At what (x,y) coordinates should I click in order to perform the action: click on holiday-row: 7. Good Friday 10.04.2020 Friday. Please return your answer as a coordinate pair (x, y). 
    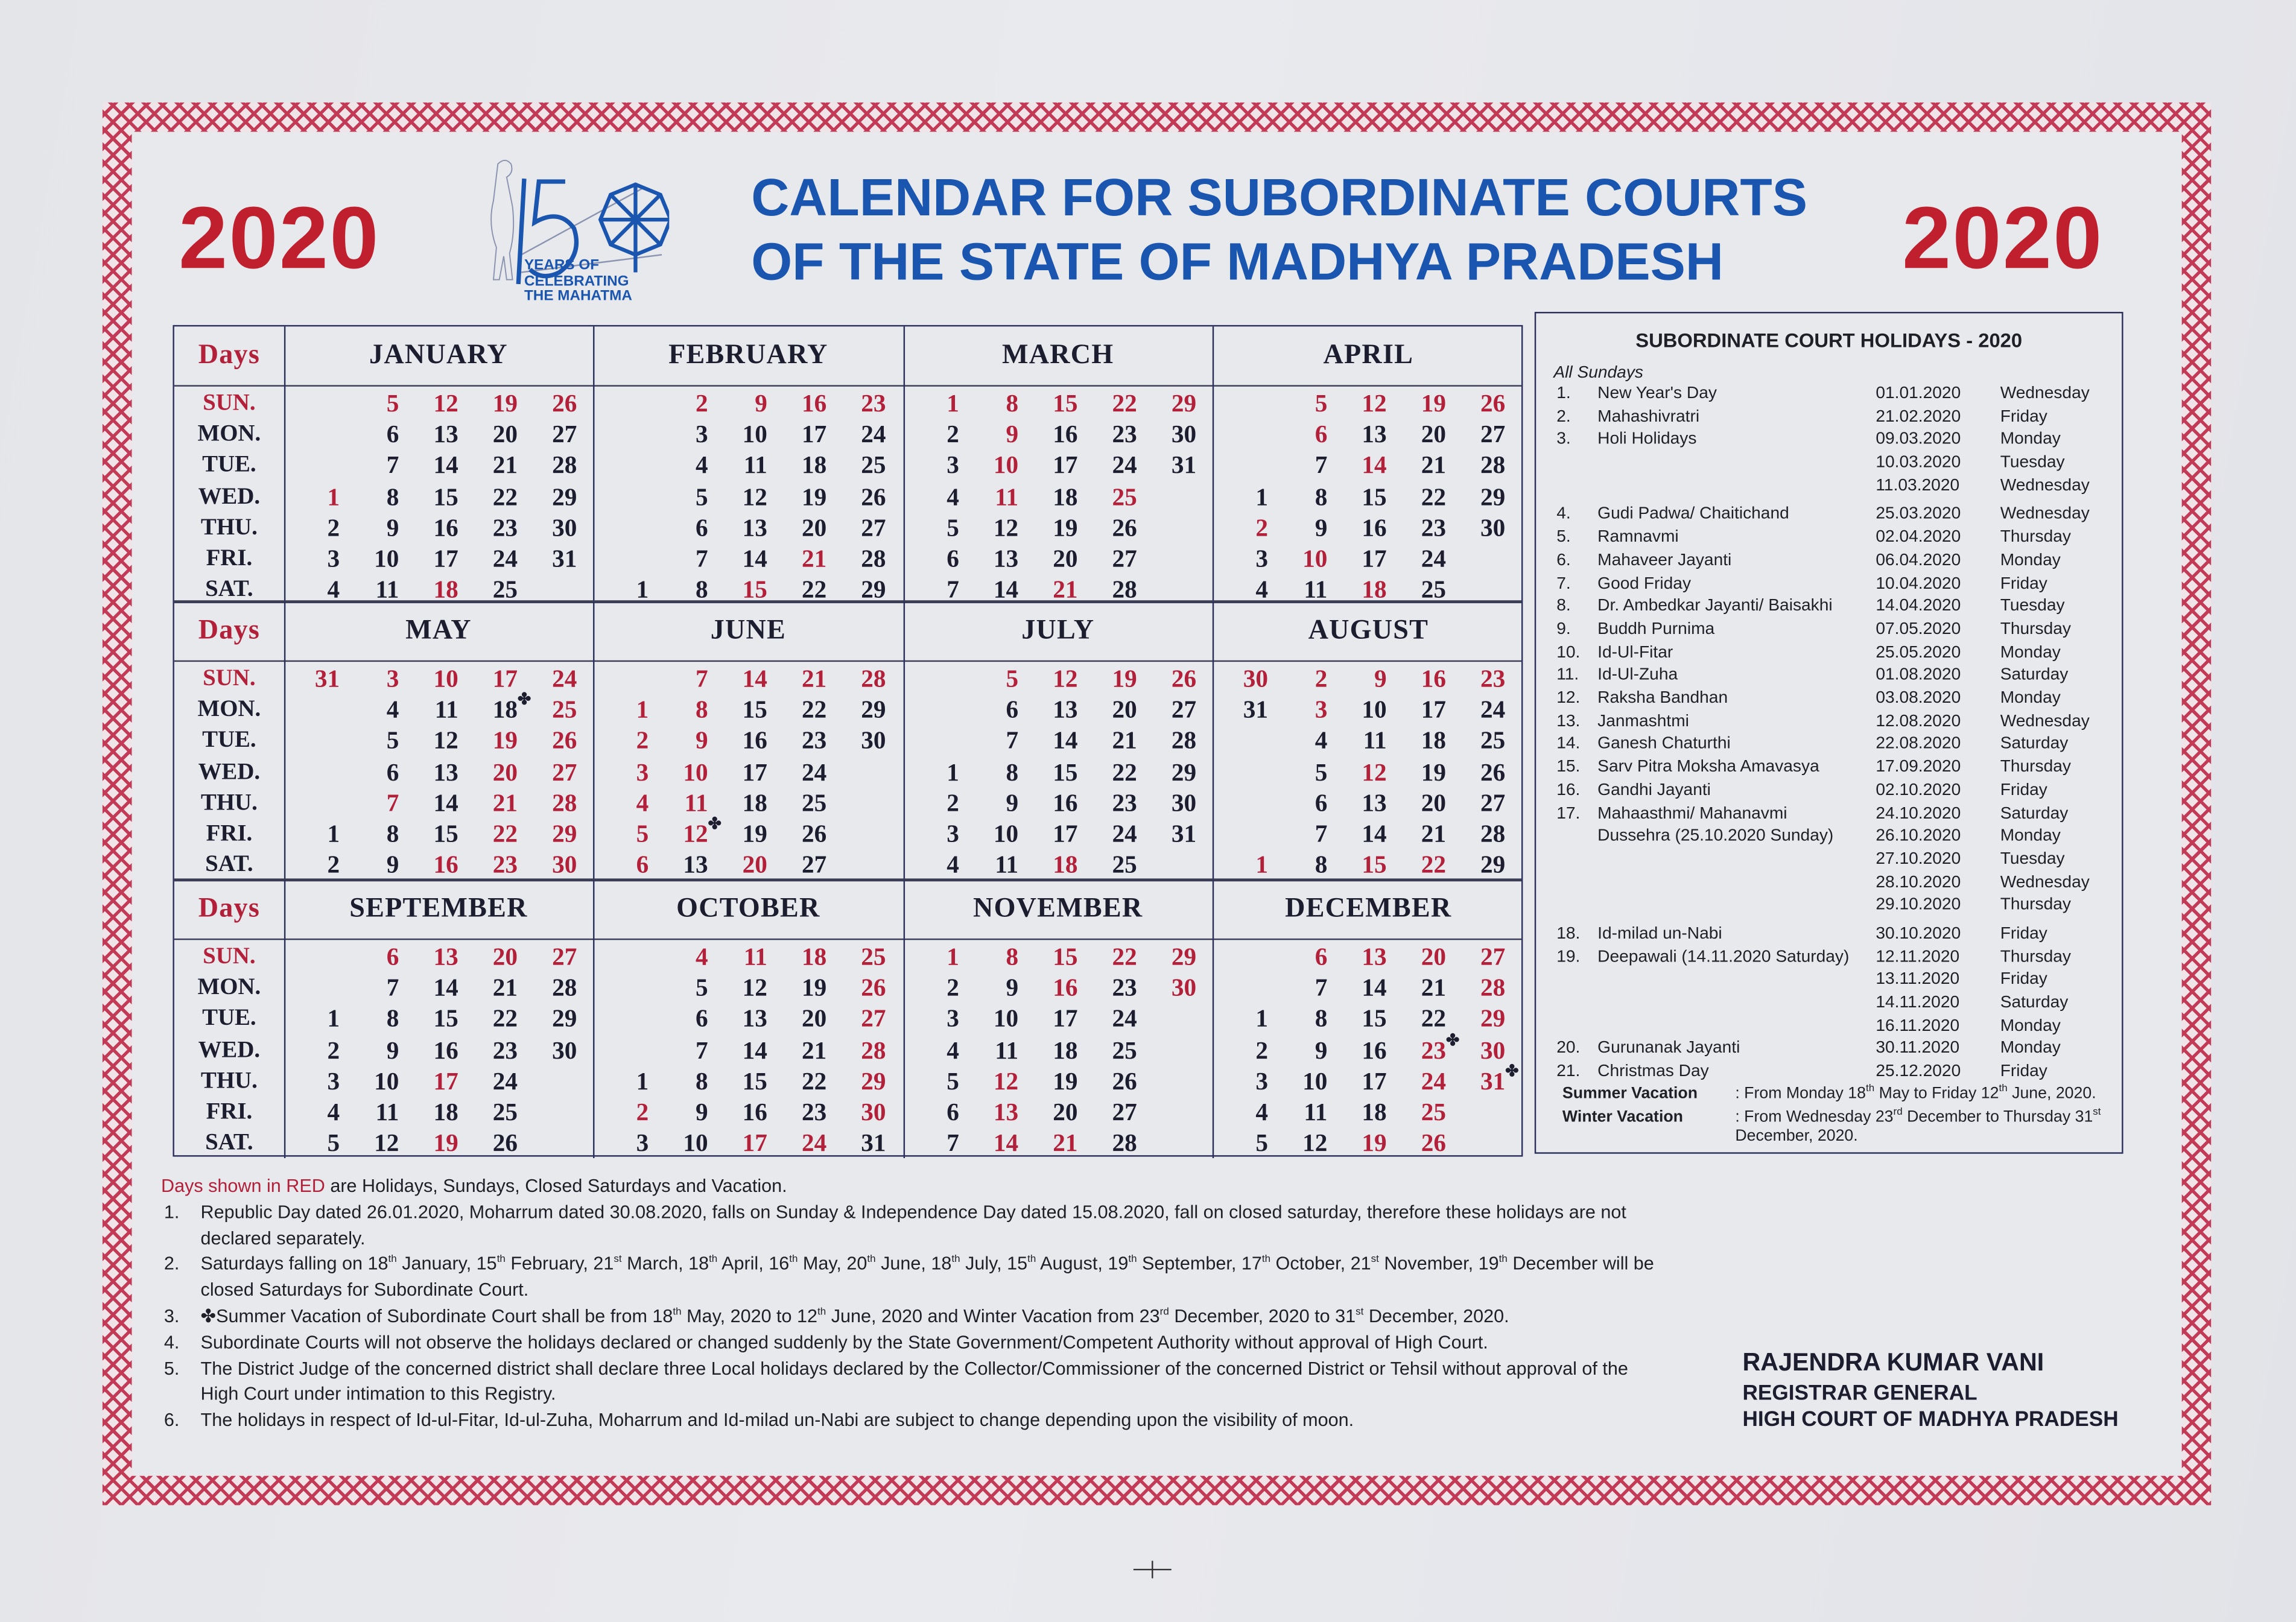
    Looking at the image, I should click on (1829, 583).